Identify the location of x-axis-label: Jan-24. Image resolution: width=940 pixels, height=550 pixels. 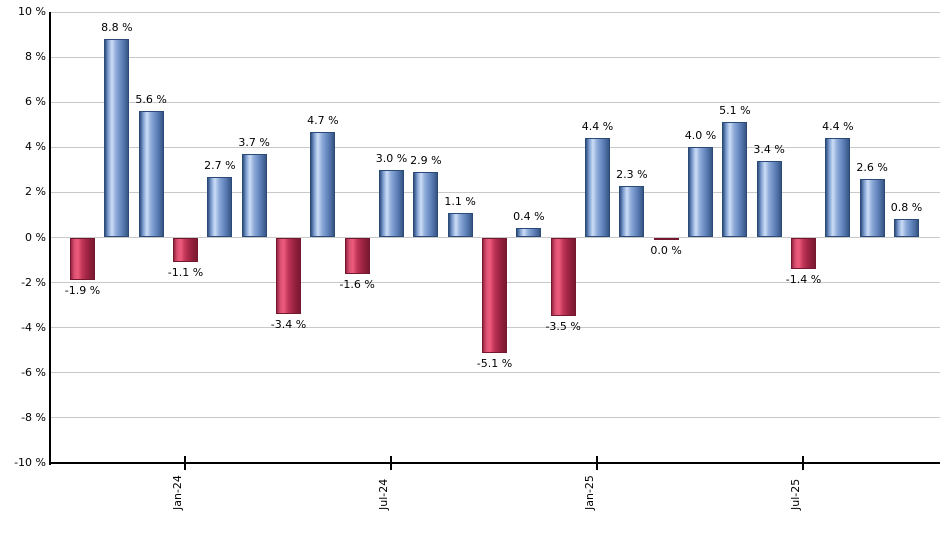
(178, 492).